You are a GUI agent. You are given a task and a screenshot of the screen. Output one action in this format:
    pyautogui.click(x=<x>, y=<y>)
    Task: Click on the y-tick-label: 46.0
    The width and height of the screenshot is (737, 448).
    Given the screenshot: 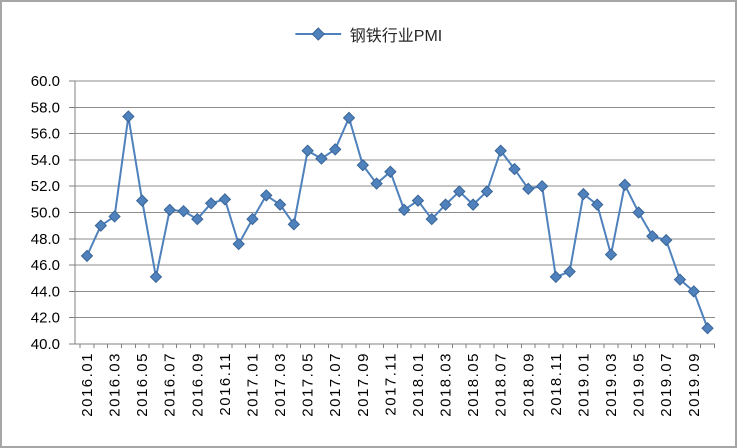 What is the action you would take?
    pyautogui.click(x=45, y=265)
    